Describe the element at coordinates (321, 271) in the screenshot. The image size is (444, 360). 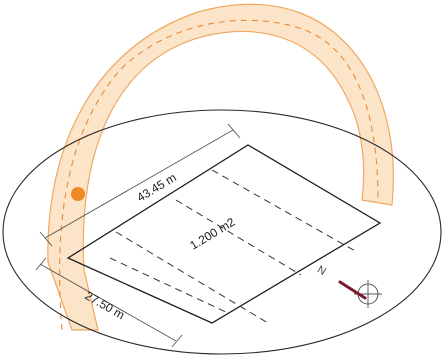
I see `north-letter: N` at that location.